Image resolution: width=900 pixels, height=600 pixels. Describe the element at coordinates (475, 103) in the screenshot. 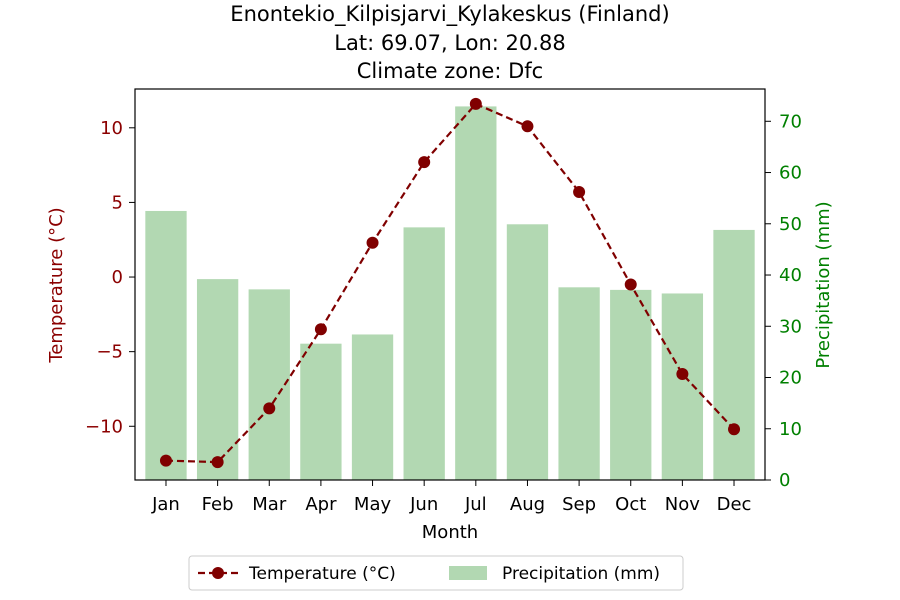

I see `temperature-point-jul` at that location.